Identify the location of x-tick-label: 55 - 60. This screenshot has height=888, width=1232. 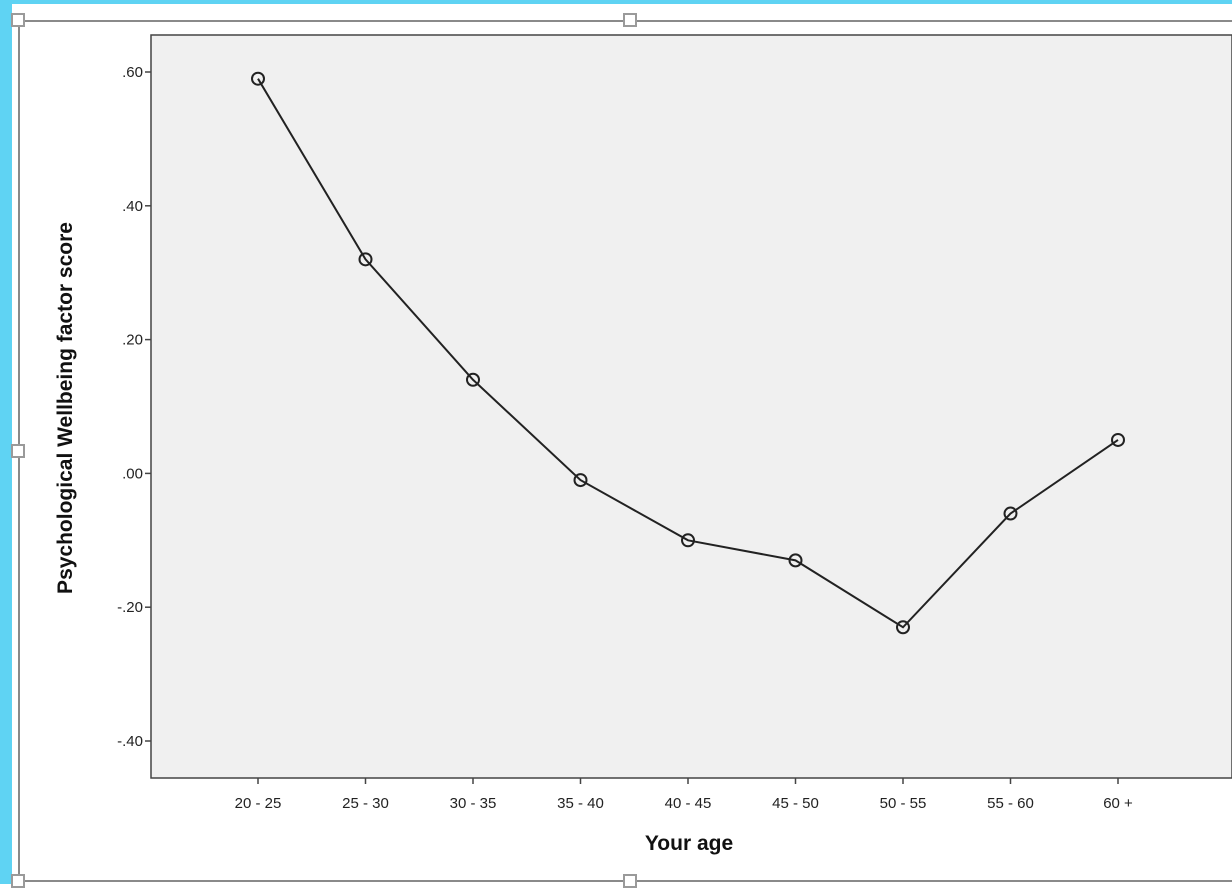
(1010, 803).